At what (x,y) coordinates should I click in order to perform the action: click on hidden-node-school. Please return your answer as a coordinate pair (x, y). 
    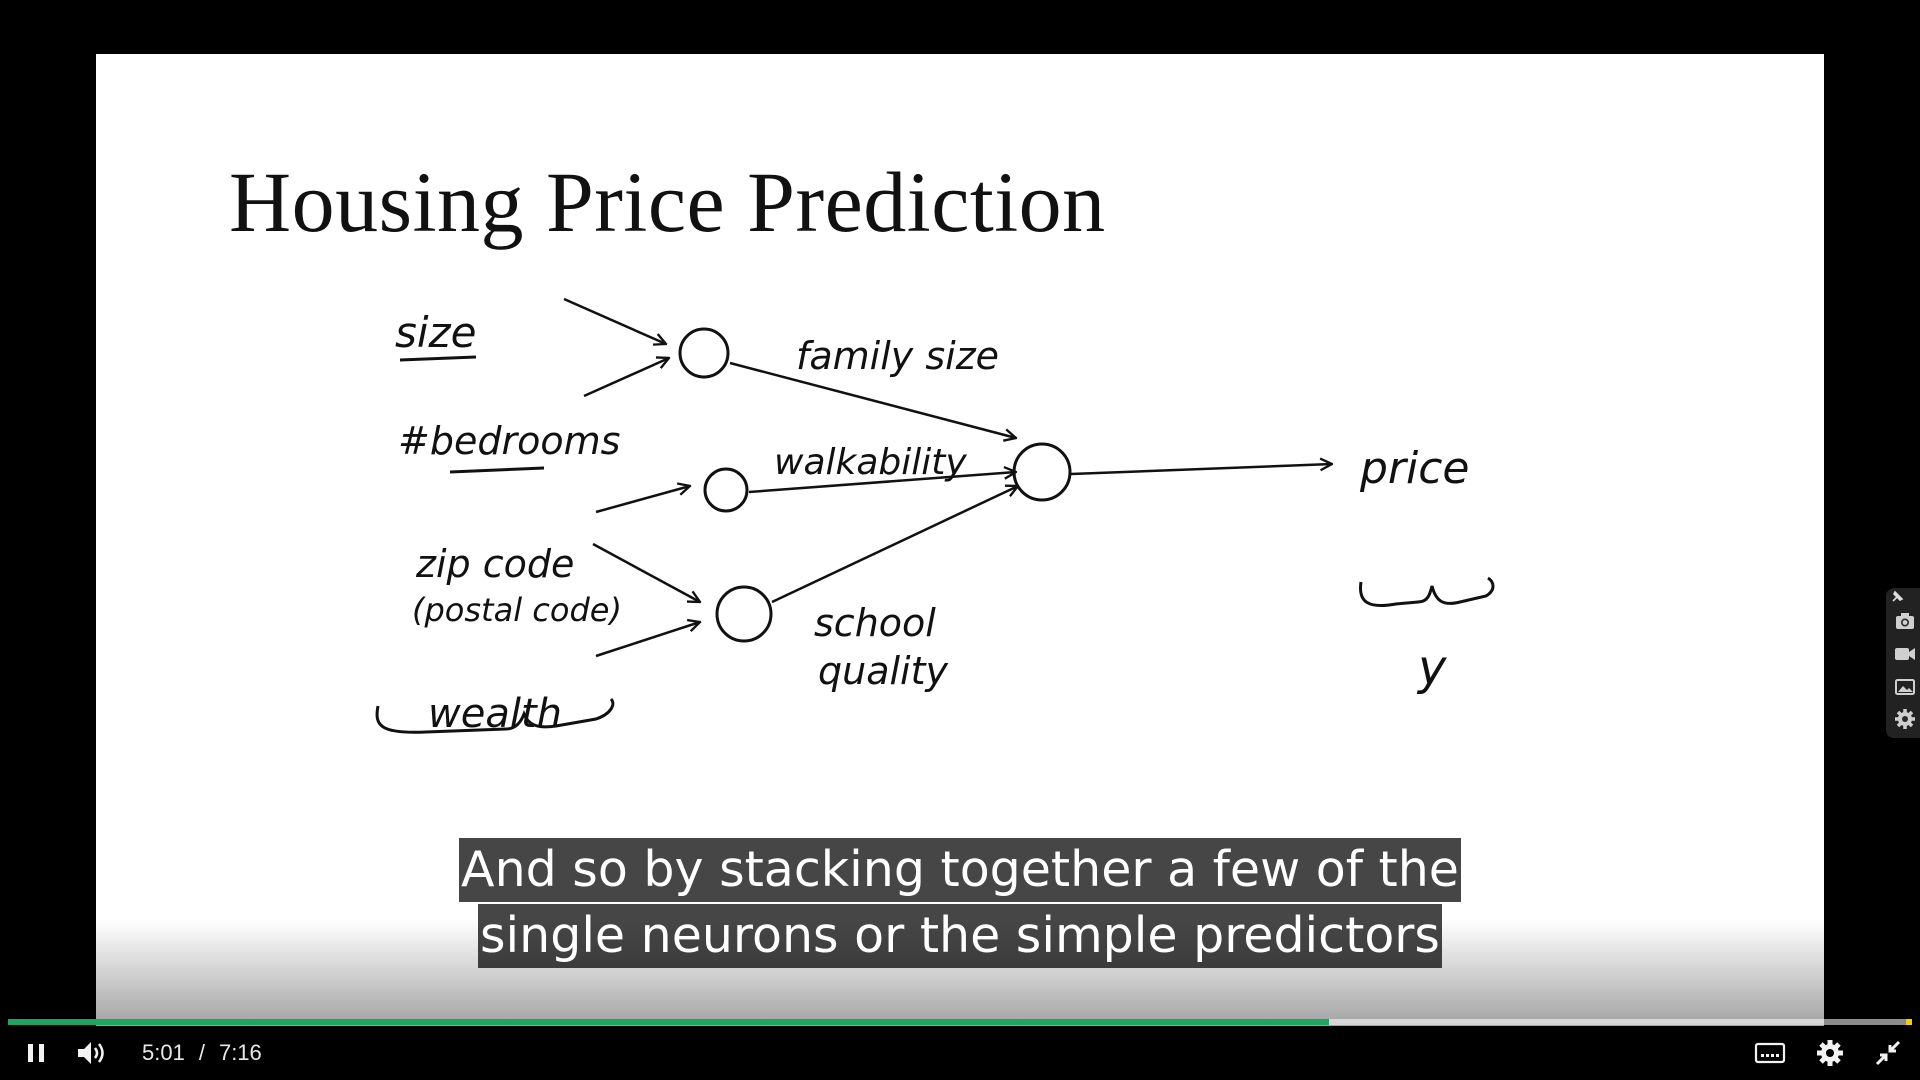
    Looking at the image, I should click on (744, 614).